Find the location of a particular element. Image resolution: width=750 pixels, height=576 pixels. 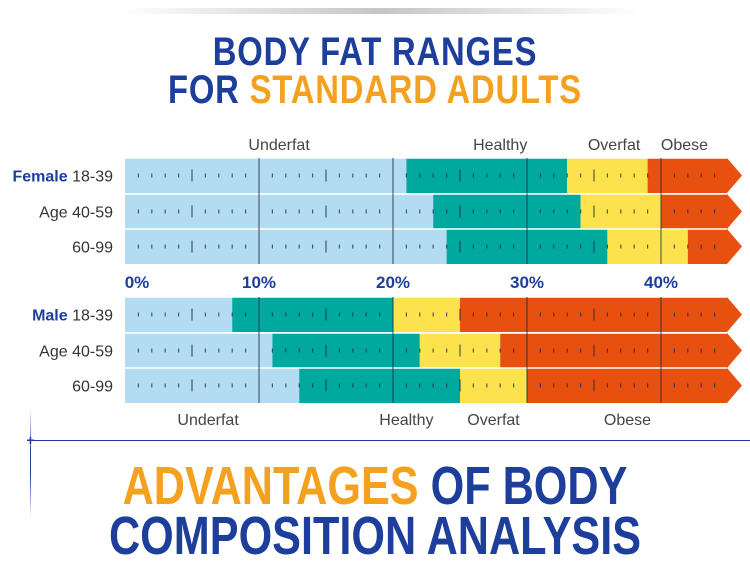

title-line1-text: BODY FAT RANGES is located at coordinates (375, 52).